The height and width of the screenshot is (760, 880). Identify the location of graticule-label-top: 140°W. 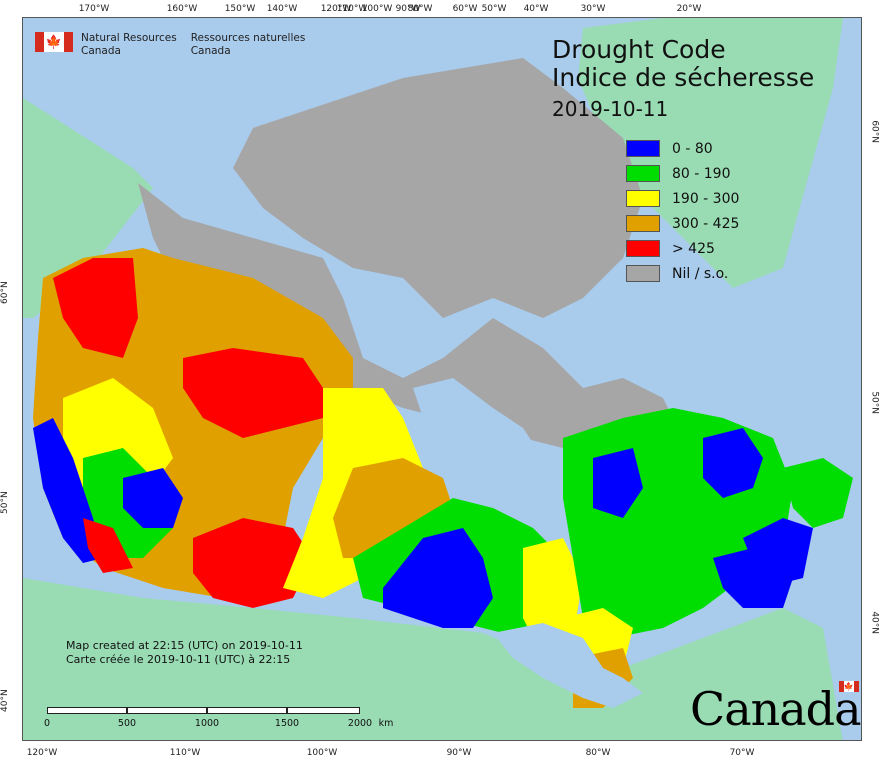
(282, 9).